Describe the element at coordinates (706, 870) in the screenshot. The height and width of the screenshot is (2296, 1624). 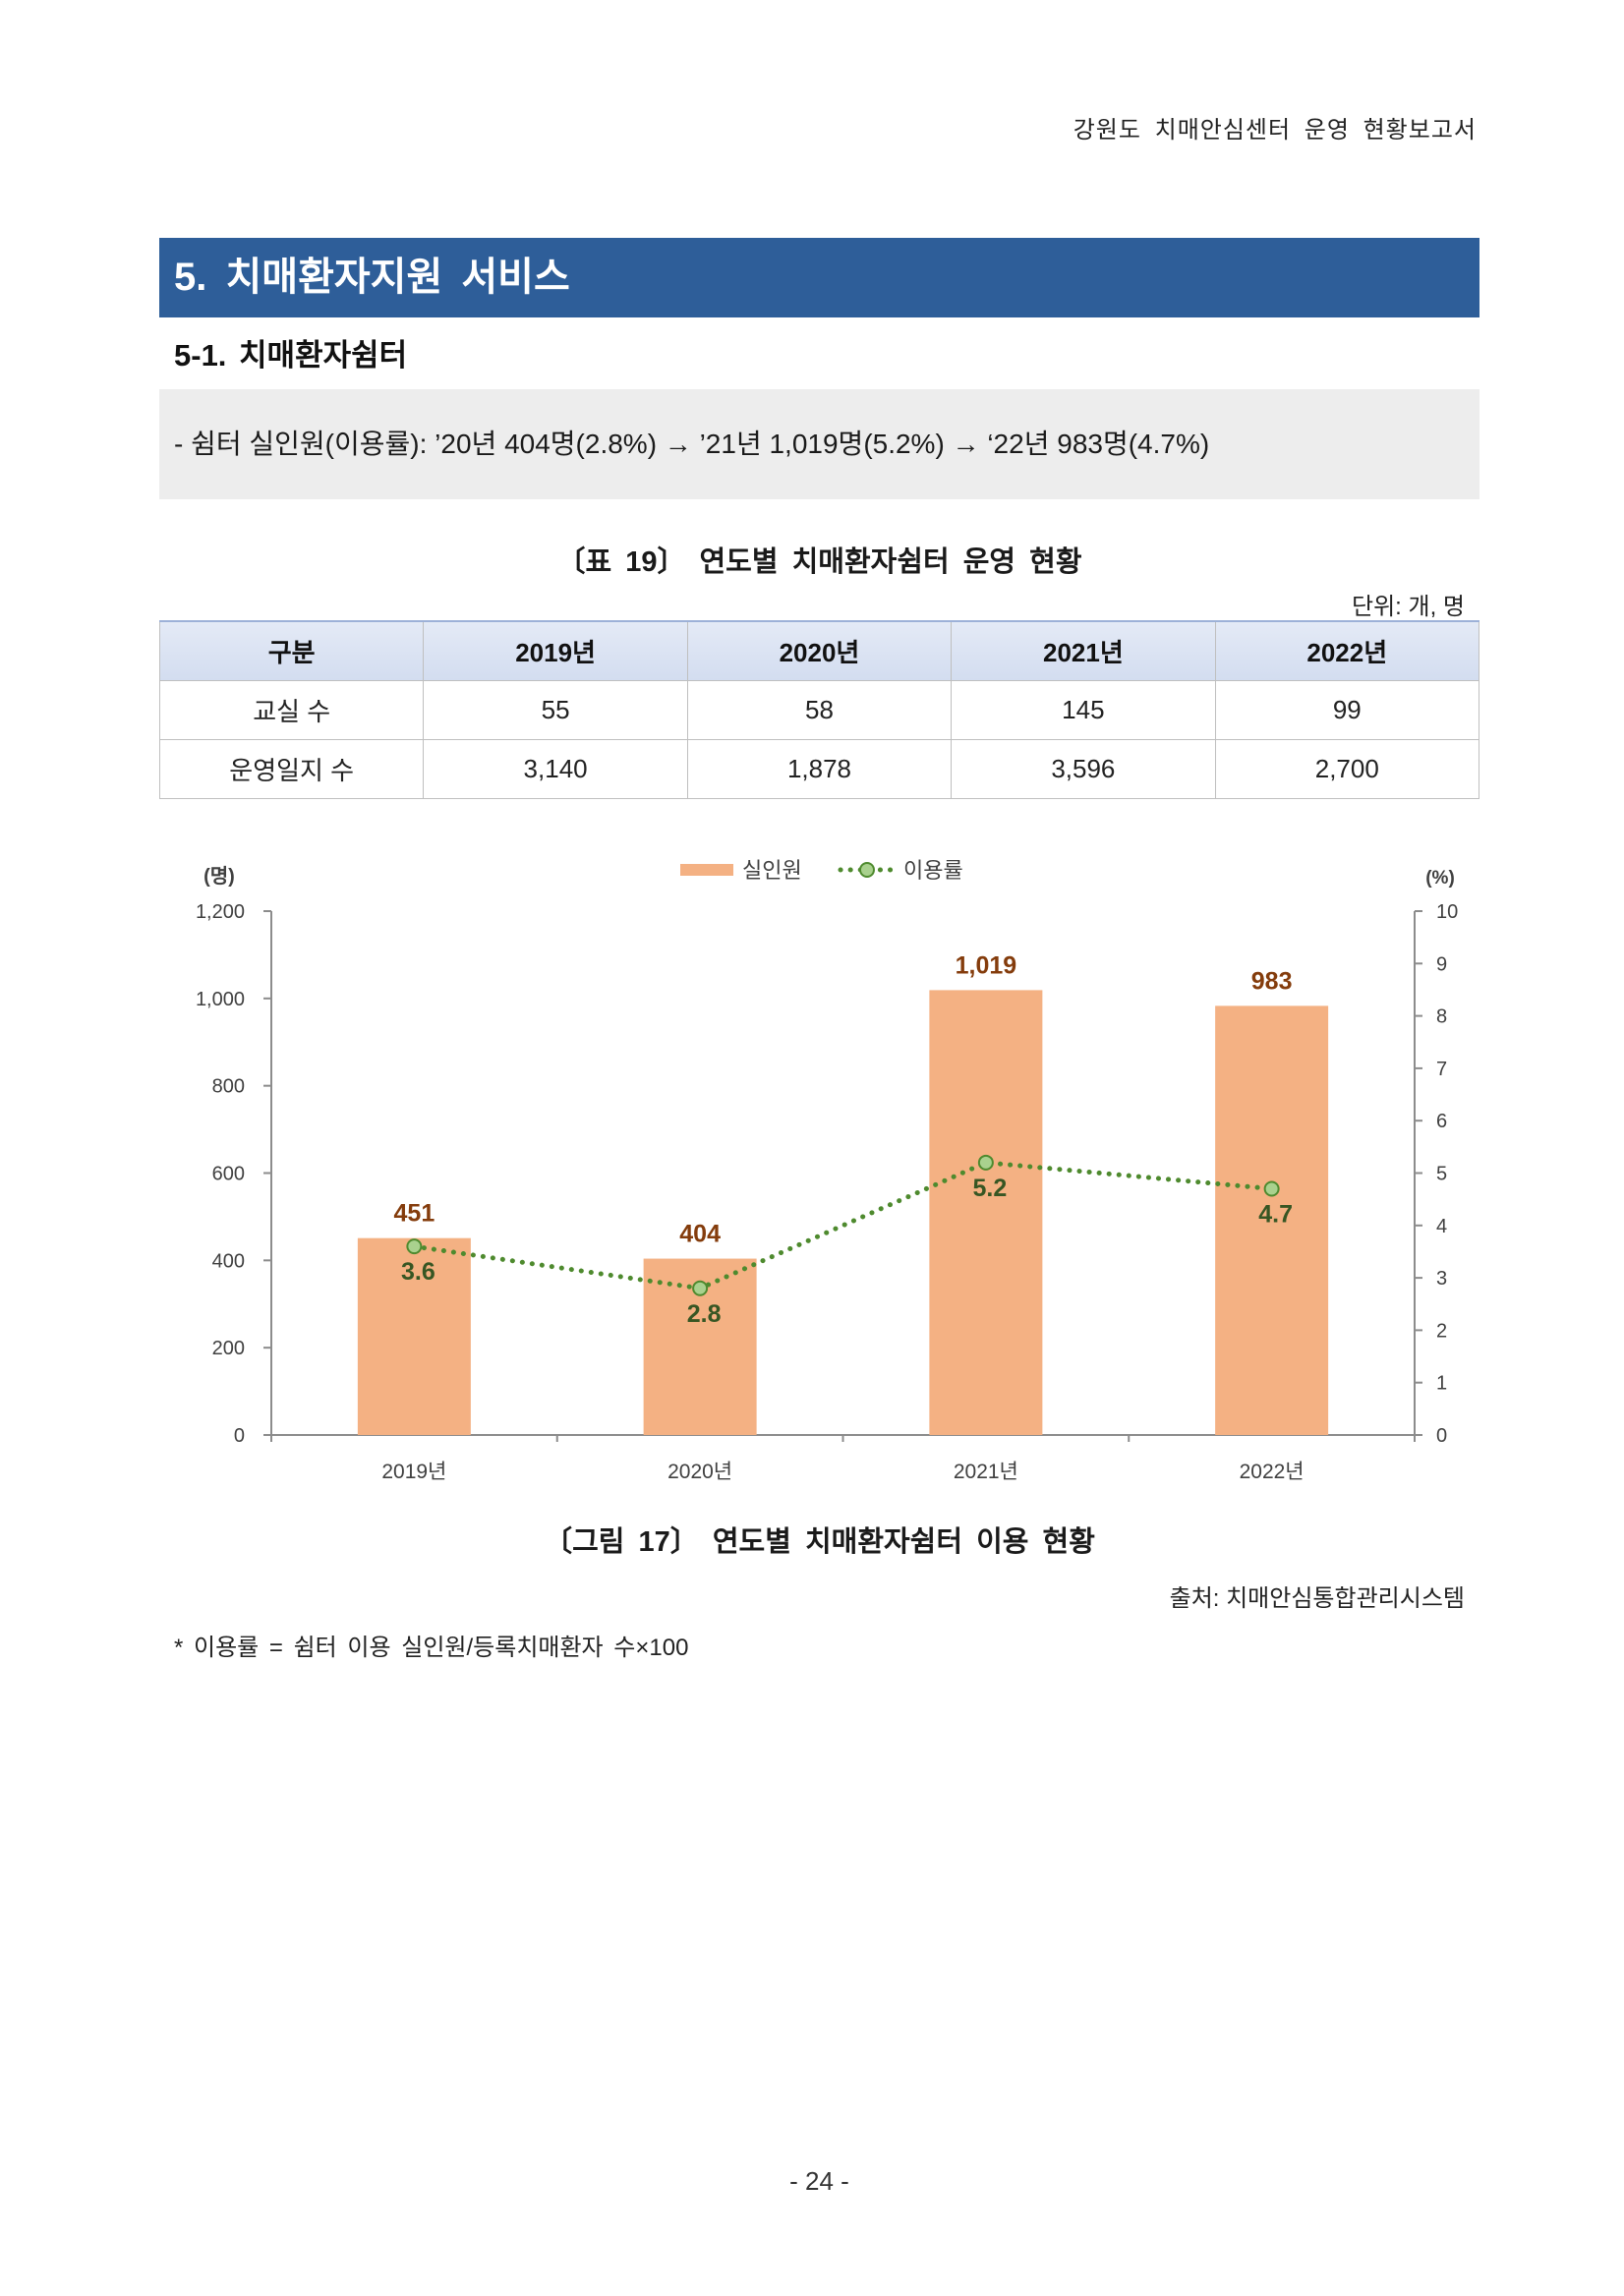
I see `legend-bar-swatch` at that location.